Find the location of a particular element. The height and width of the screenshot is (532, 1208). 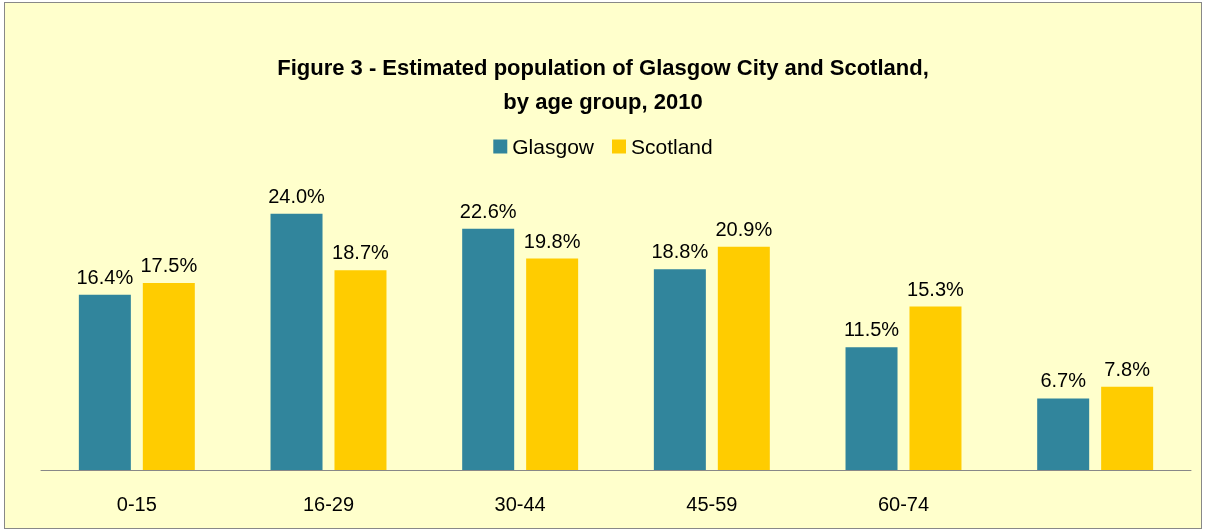

data-label: 7.8% is located at coordinates (1127, 368).